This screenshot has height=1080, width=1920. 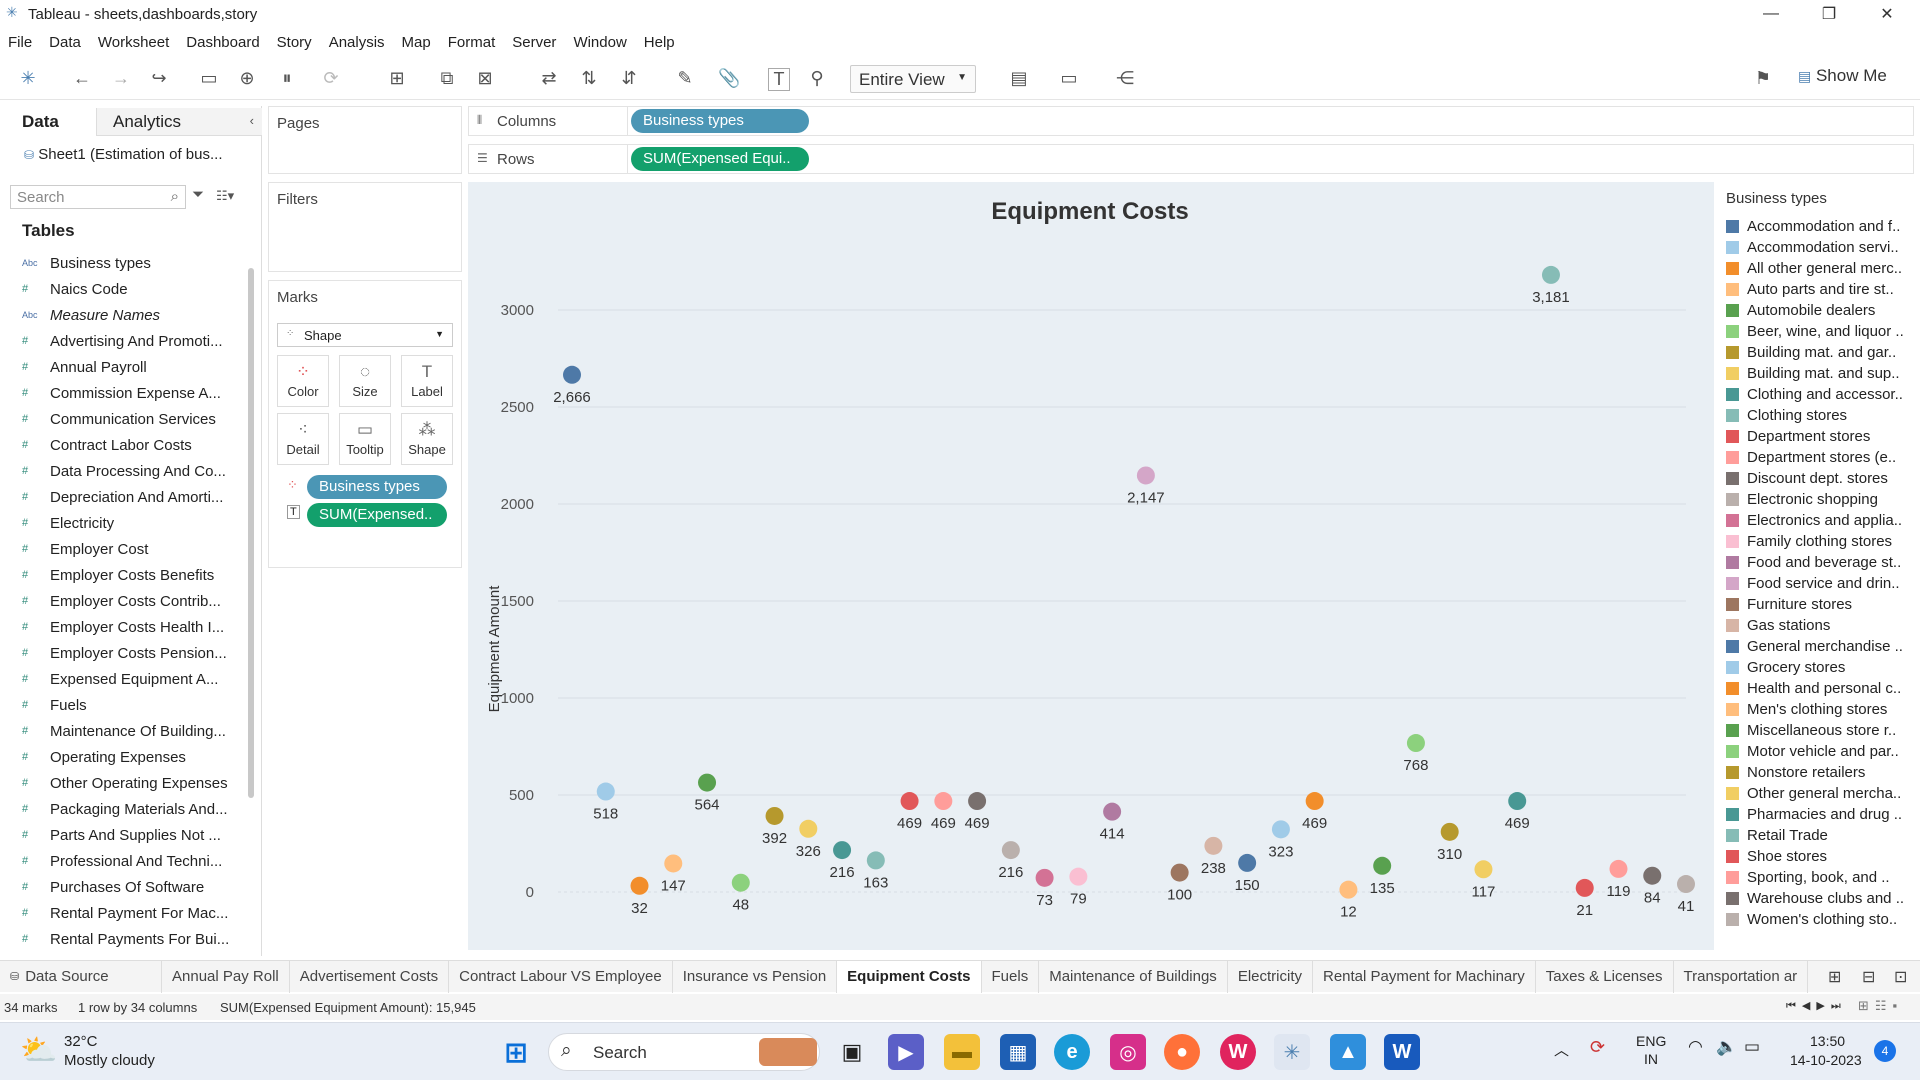 What do you see at coordinates (1815, 898) in the screenshot?
I see `legend-item: Warehouse clubs and ..` at bounding box center [1815, 898].